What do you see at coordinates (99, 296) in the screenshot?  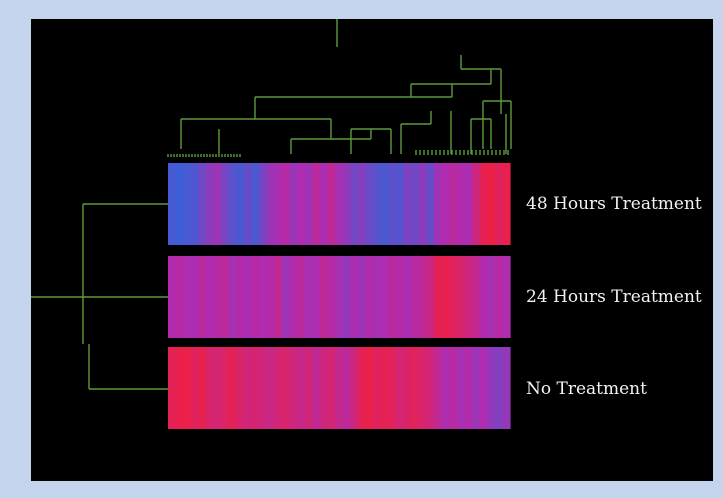 I see `row-dendrogram` at bounding box center [99, 296].